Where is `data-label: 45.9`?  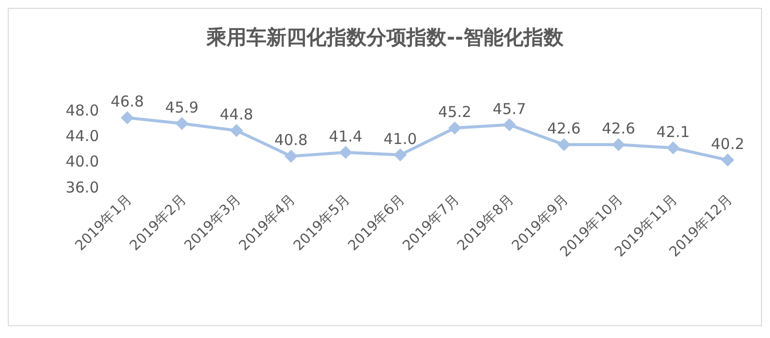 data-label: 45.9 is located at coordinates (182, 107).